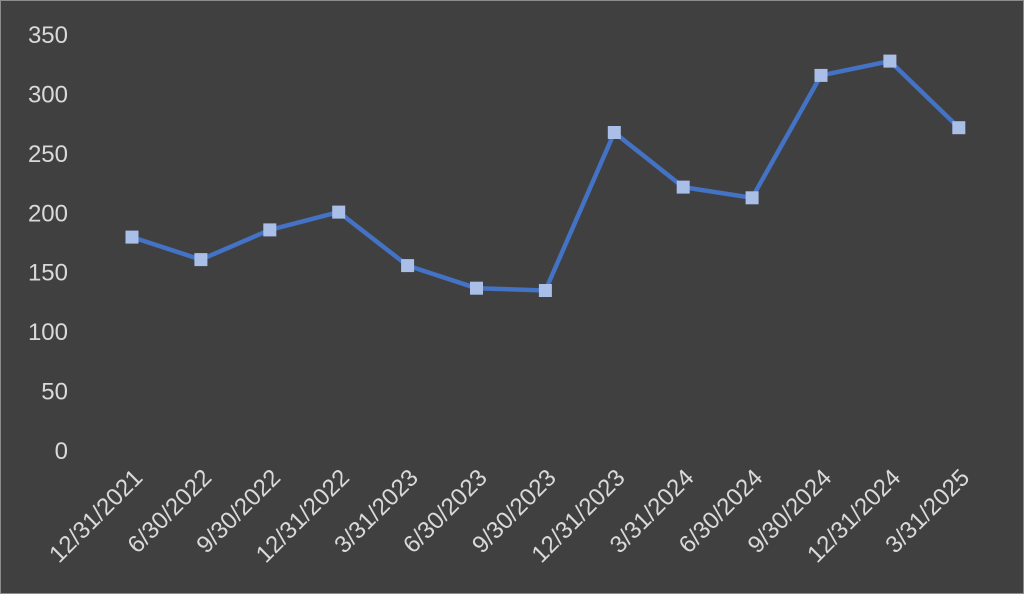 The image size is (1024, 594). What do you see at coordinates (54, 392) in the screenshot?
I see `y-tick-label: 50` at bounding box center [54, 392].